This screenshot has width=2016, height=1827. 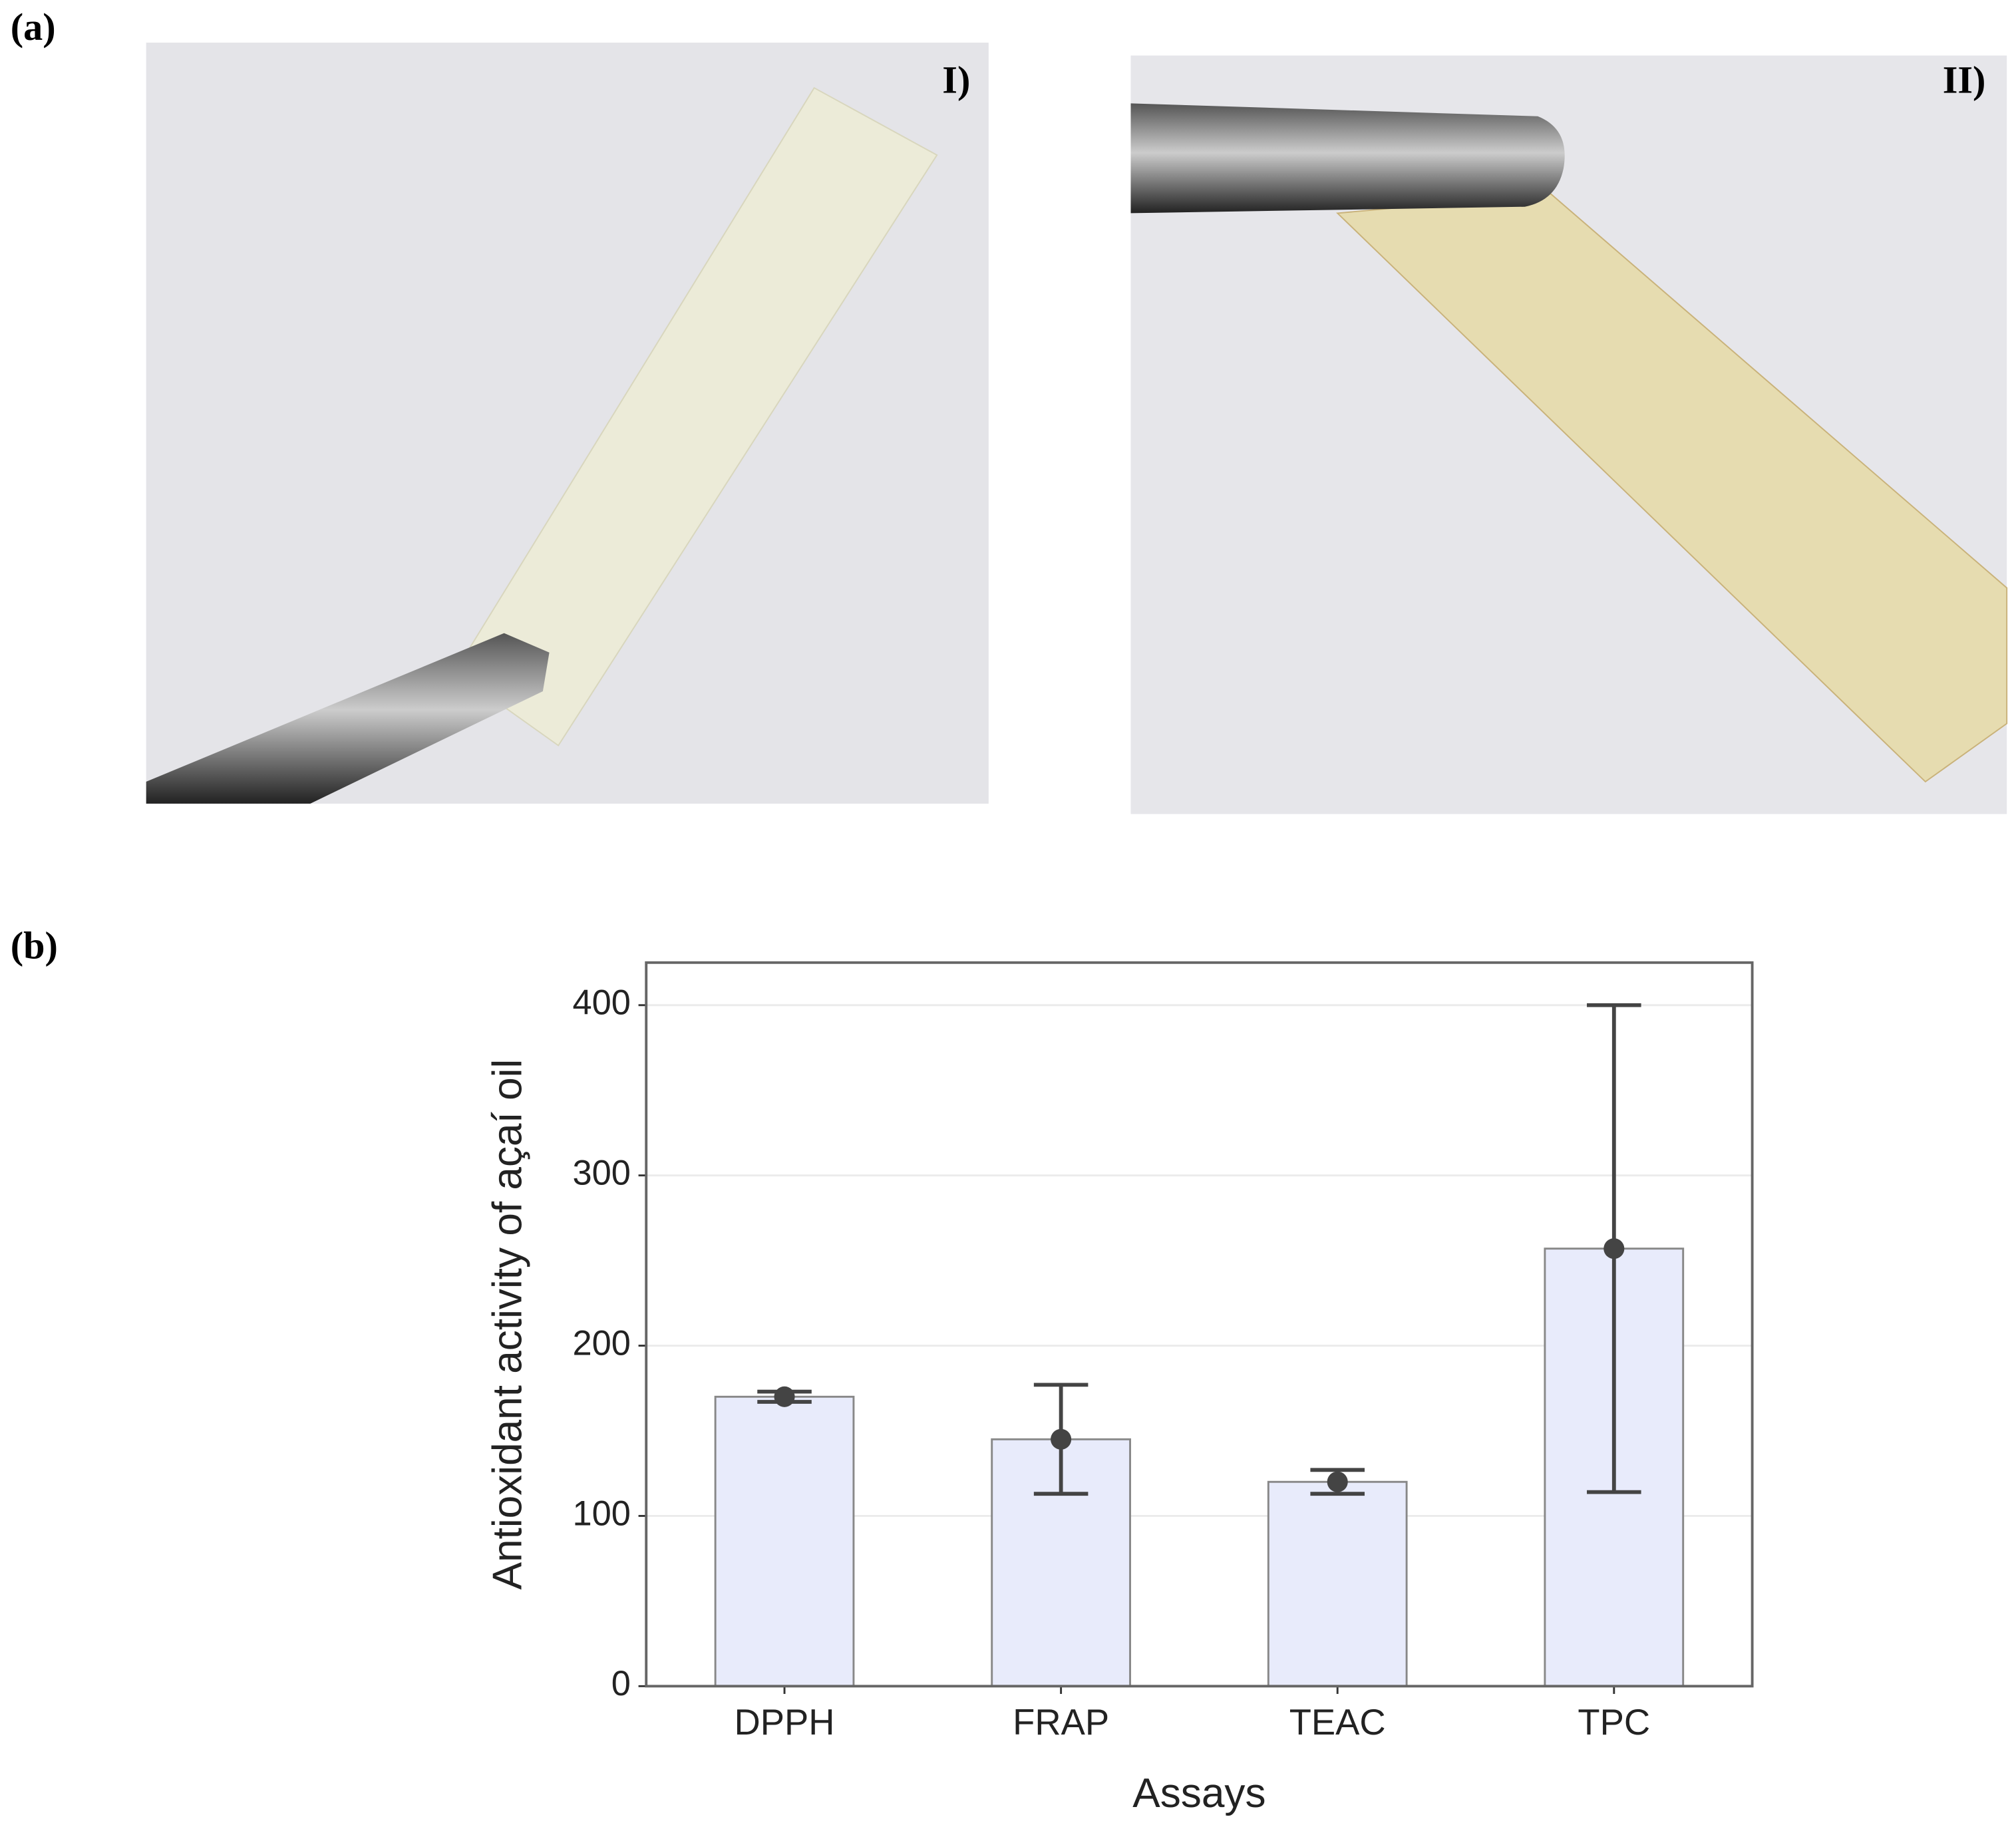 I want to click on y-tick-label: 300, so click(x=601, y=1174).